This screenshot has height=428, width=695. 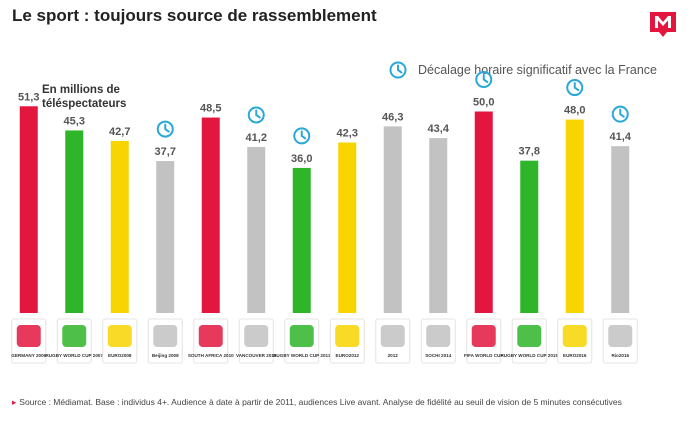 What do you see at coordinates (256, 138) in the screenshot?
I see `data-label: 41,2` at bounding box center [256, 138].